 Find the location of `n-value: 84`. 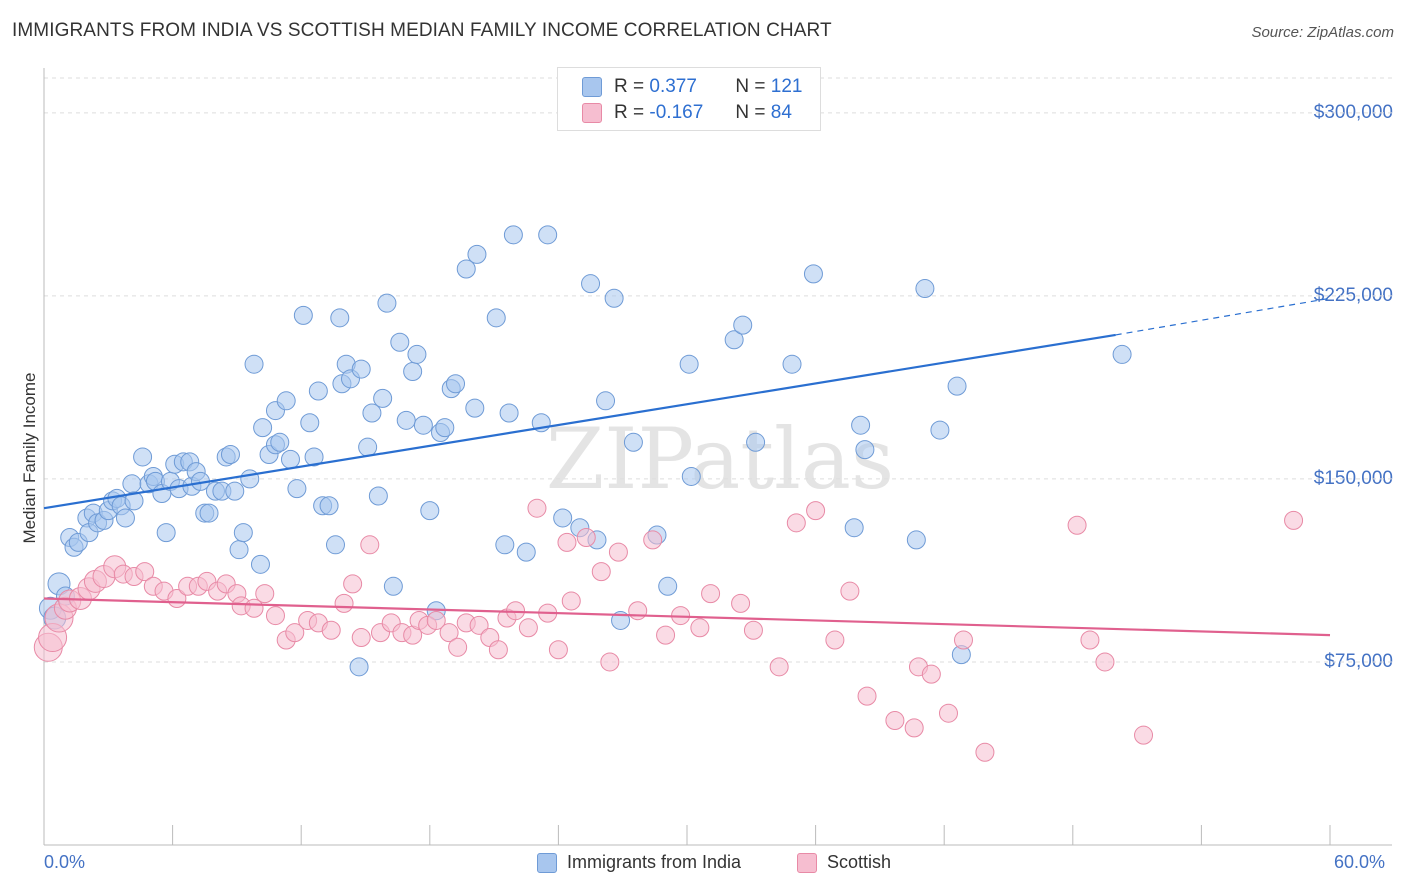

n-value: 84 is located at coordinates (781, 112).